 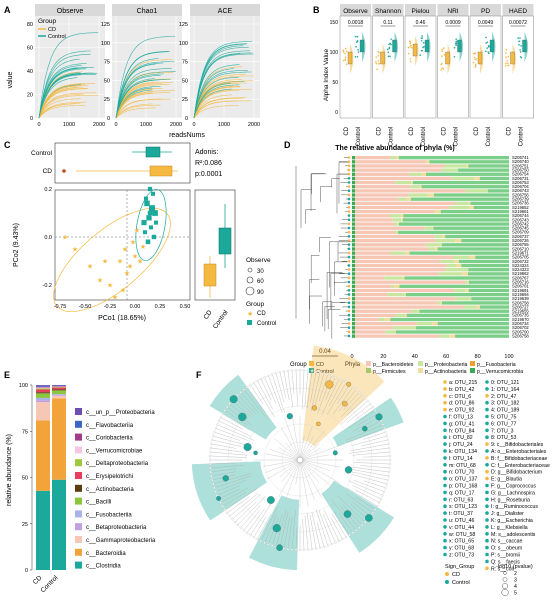 I want to click on violin-box, so click(x=382, y=58).